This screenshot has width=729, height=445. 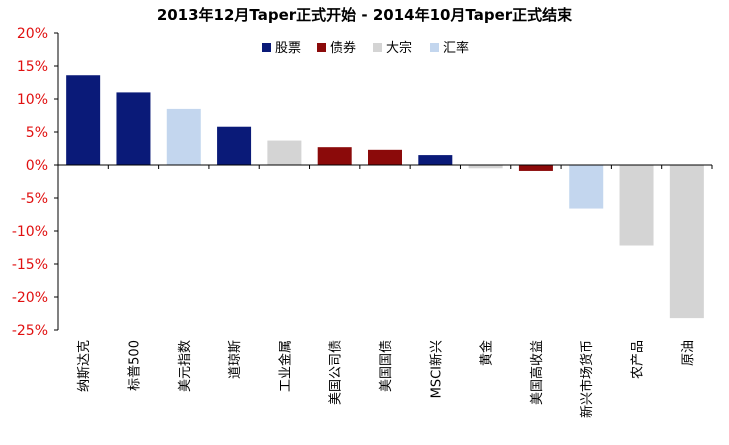 I want to click on chart-title: 2013年12月Taper正式开始 - 2014年10月Taper正式结束, so click(x=364, y=15).